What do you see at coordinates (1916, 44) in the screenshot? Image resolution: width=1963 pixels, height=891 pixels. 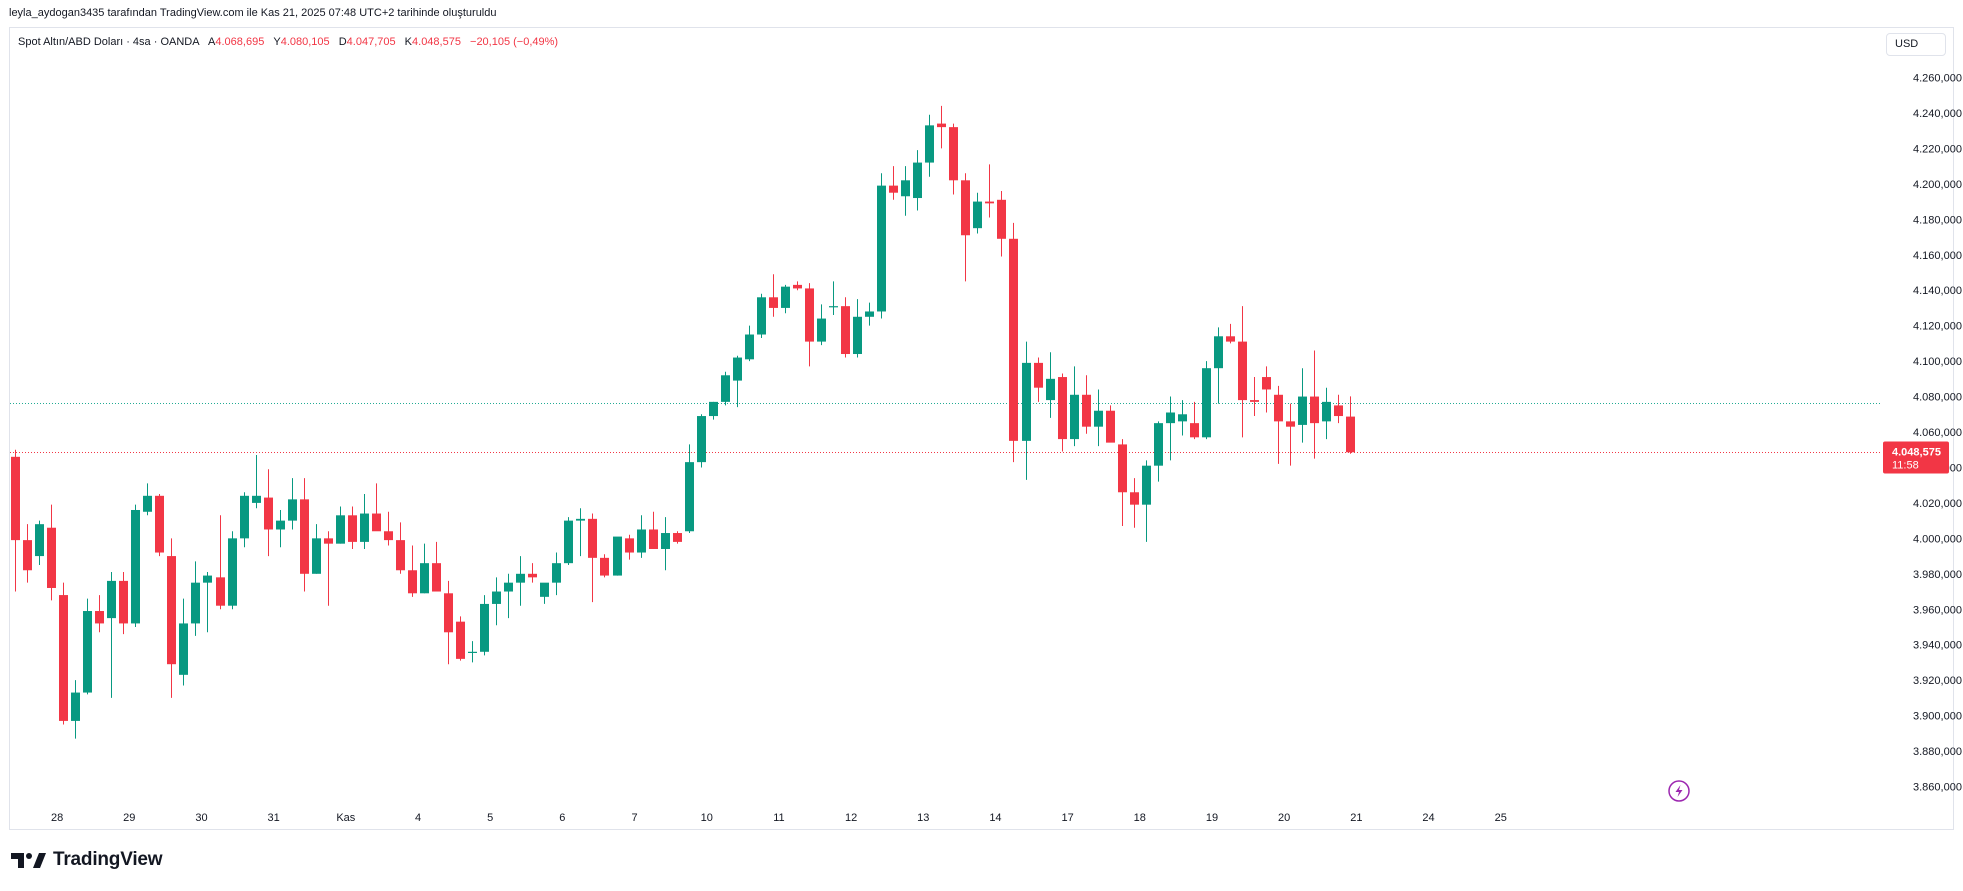 I see `currency-button: USD` at bounding box center [1916, 44].